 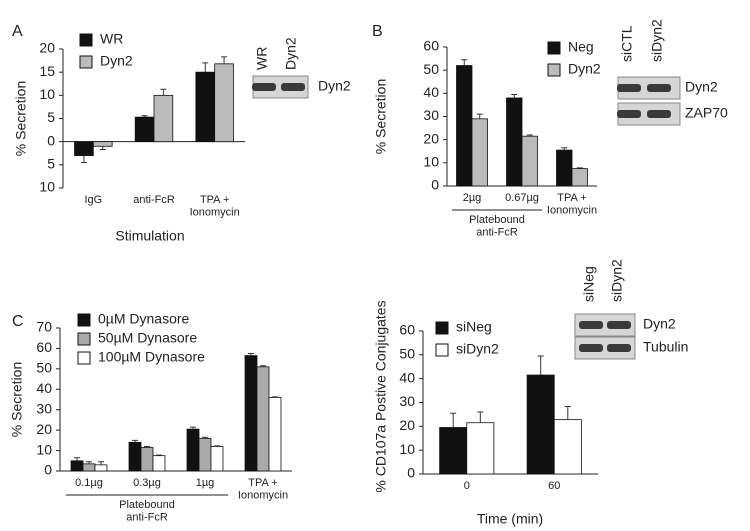 I want to click on lane-label: Dyn2, so click(x=291, y=53).